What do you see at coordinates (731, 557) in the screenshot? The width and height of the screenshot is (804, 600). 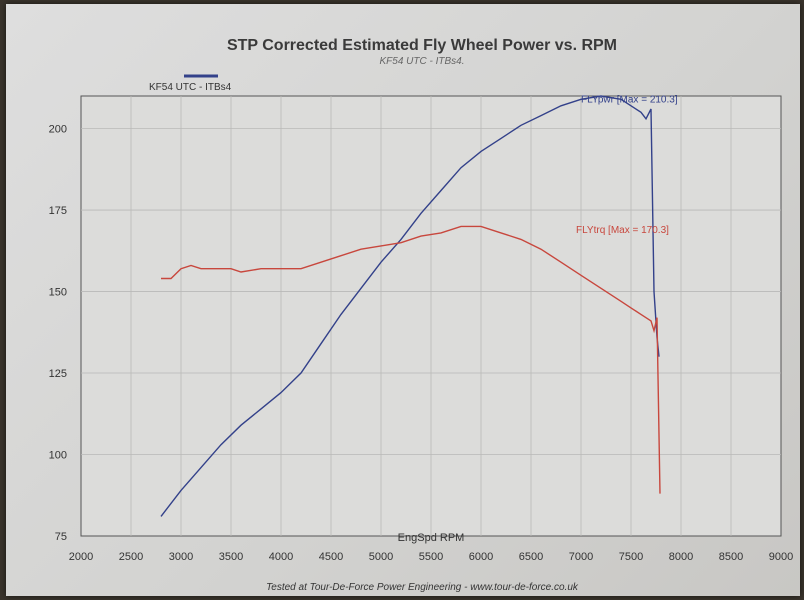 I see `x-tick-label: 8500` at bounding box center [731, 557].